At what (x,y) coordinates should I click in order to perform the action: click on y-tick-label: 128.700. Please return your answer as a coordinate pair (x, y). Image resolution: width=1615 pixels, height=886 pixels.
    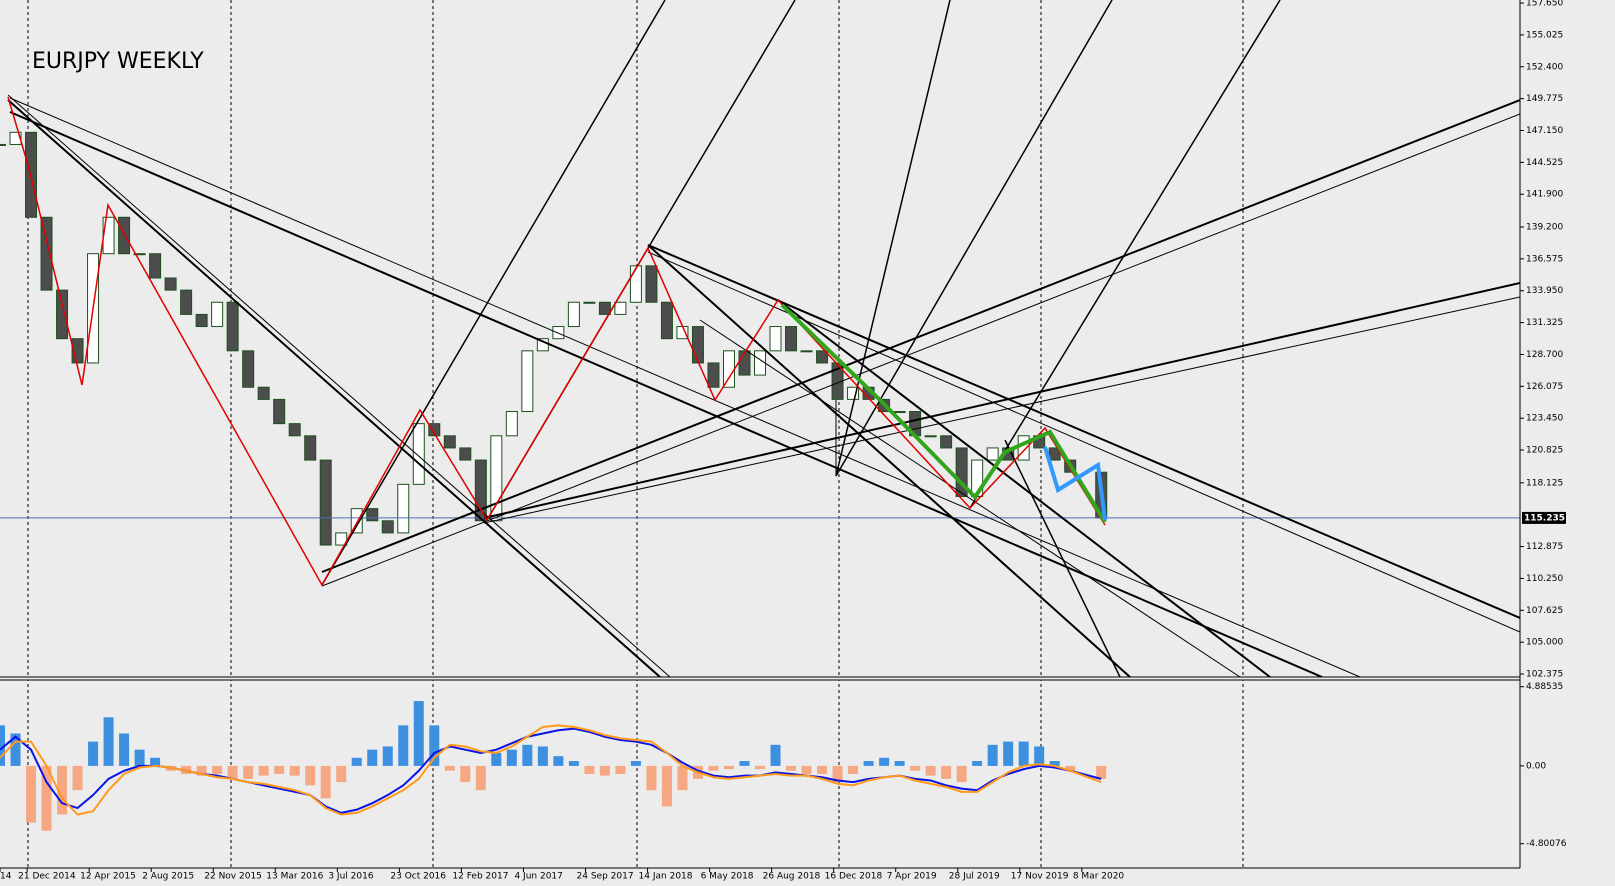
    Looking at the image, I should click on (1544, 355).